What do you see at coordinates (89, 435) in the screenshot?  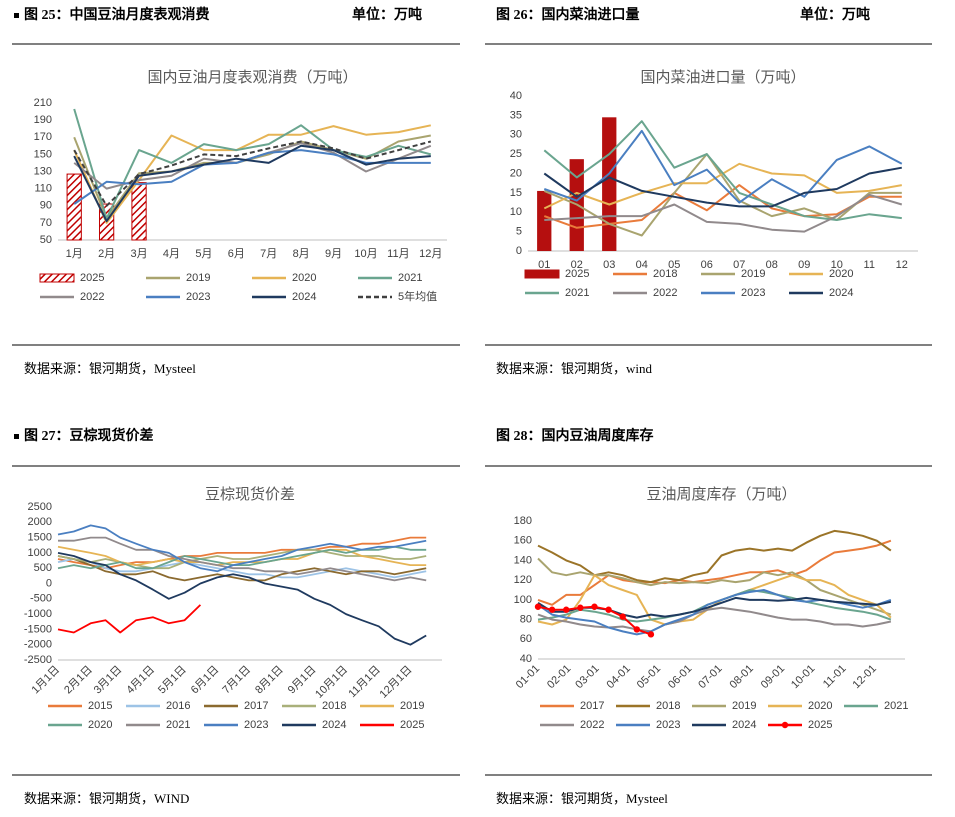 I see `figure-caption: 图 27：豆棕现货价差` at bounding box center [89, 435].